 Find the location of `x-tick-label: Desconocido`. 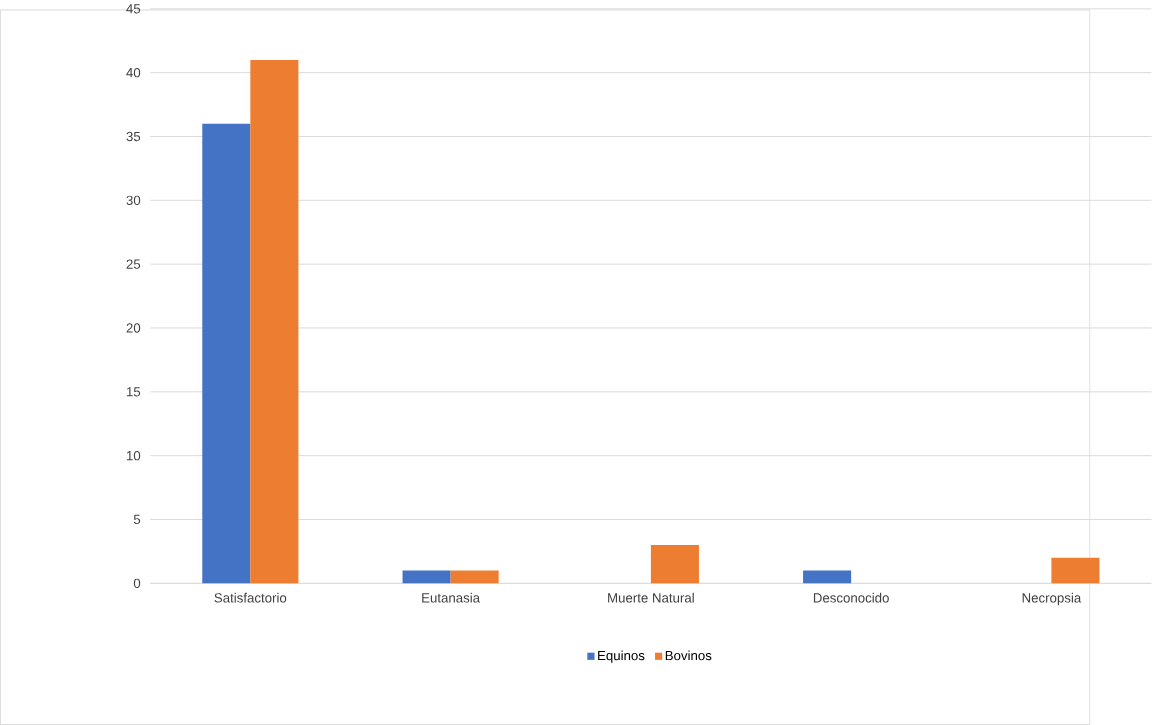

x-tick-label: Desconocido is located at coordinates (851, 597).